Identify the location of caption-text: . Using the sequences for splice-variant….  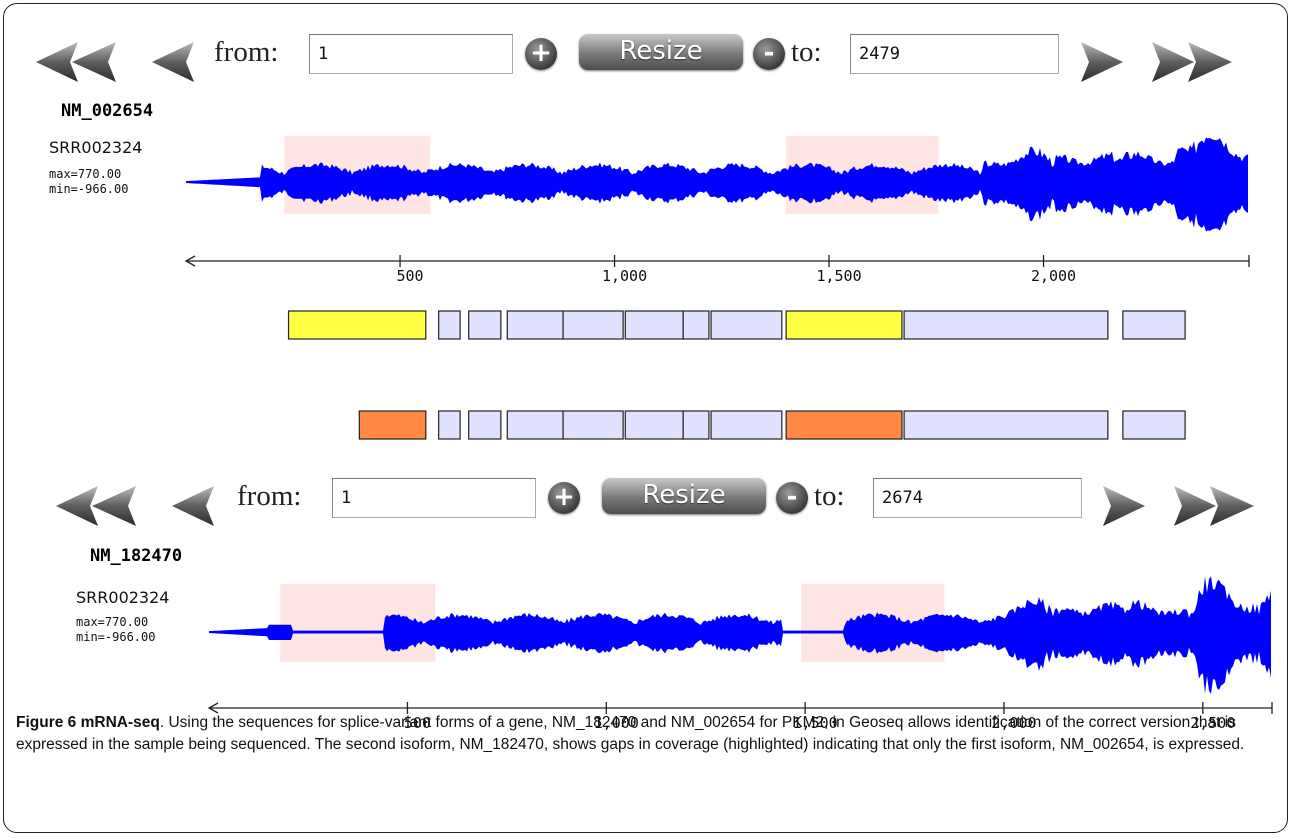
(630, 733).